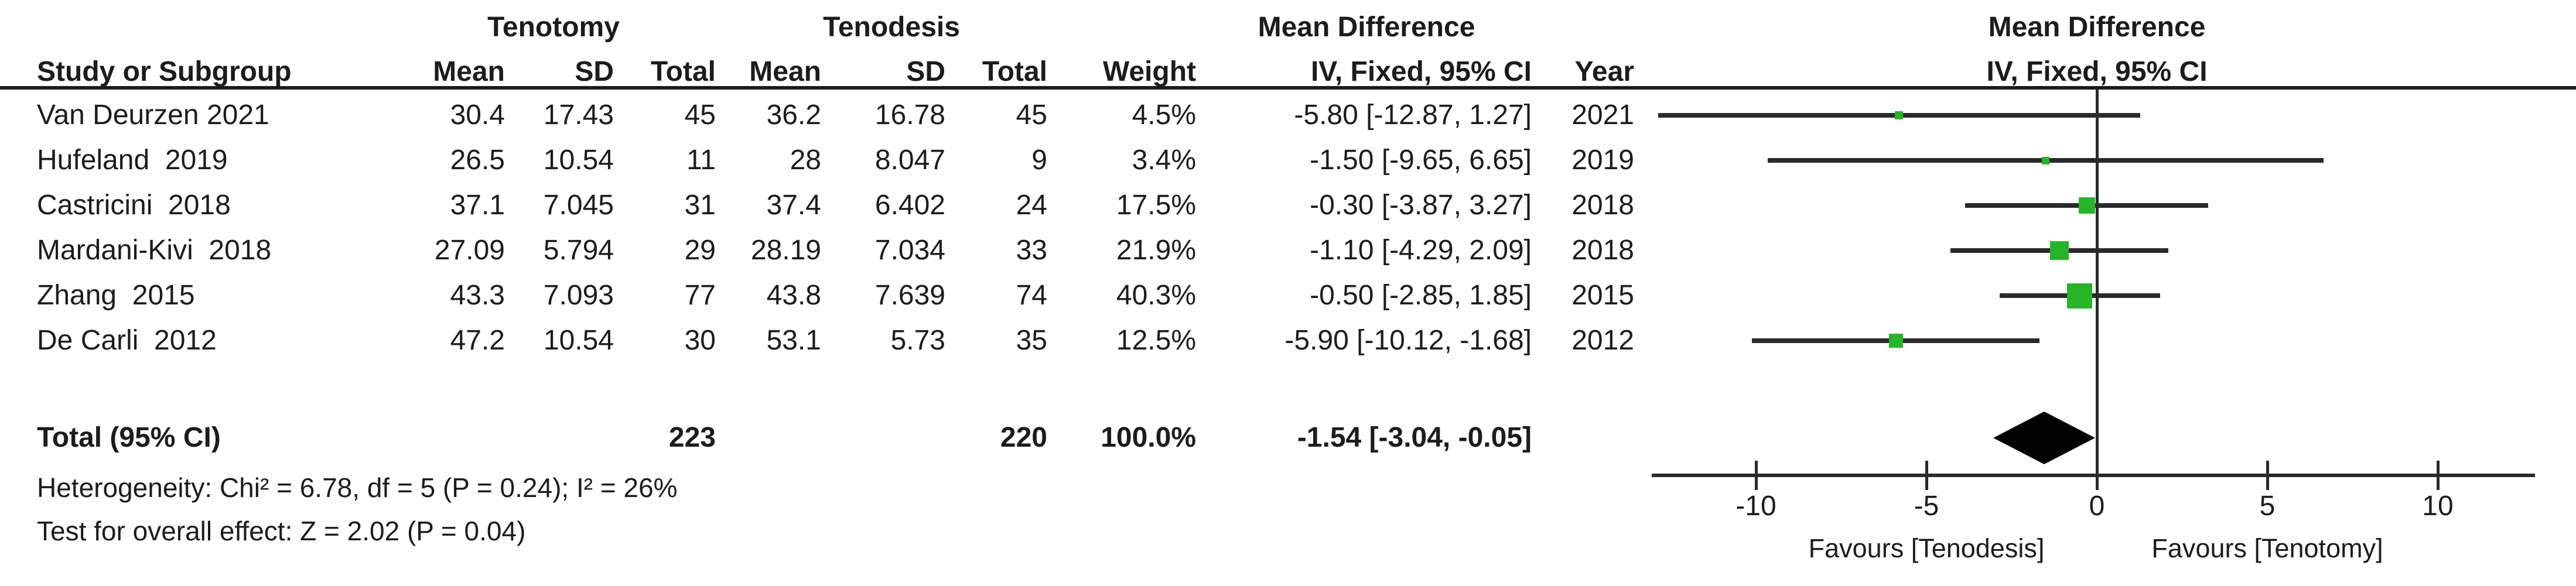 This screenshot has height=586, width=2576. Describe the element at coordinates (909, 160) in the screenshot. I see `sd-tenodesis-value: 8.047` at that location.